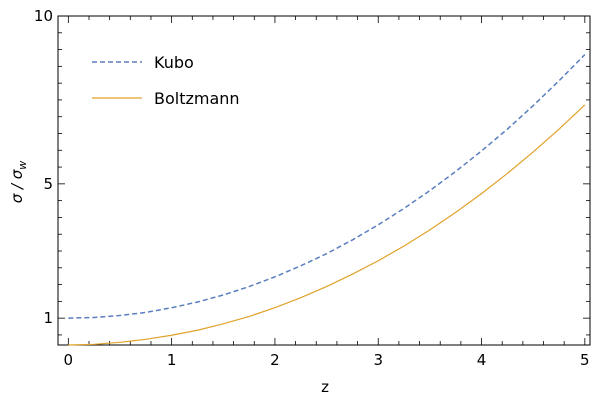 The image size is (596, 402). Describe the element at coordinates (585, 360) in the screenshot. I see `x-tick-label: 5` at that location.